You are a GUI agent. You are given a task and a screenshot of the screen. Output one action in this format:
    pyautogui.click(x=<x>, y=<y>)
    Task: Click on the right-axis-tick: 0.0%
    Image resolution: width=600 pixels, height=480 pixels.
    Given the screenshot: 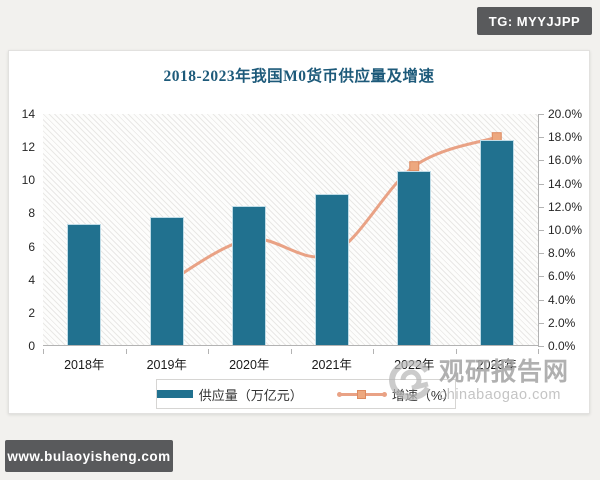 What is the action you would take?
    pyautogui.click(x=562, y=346)
    